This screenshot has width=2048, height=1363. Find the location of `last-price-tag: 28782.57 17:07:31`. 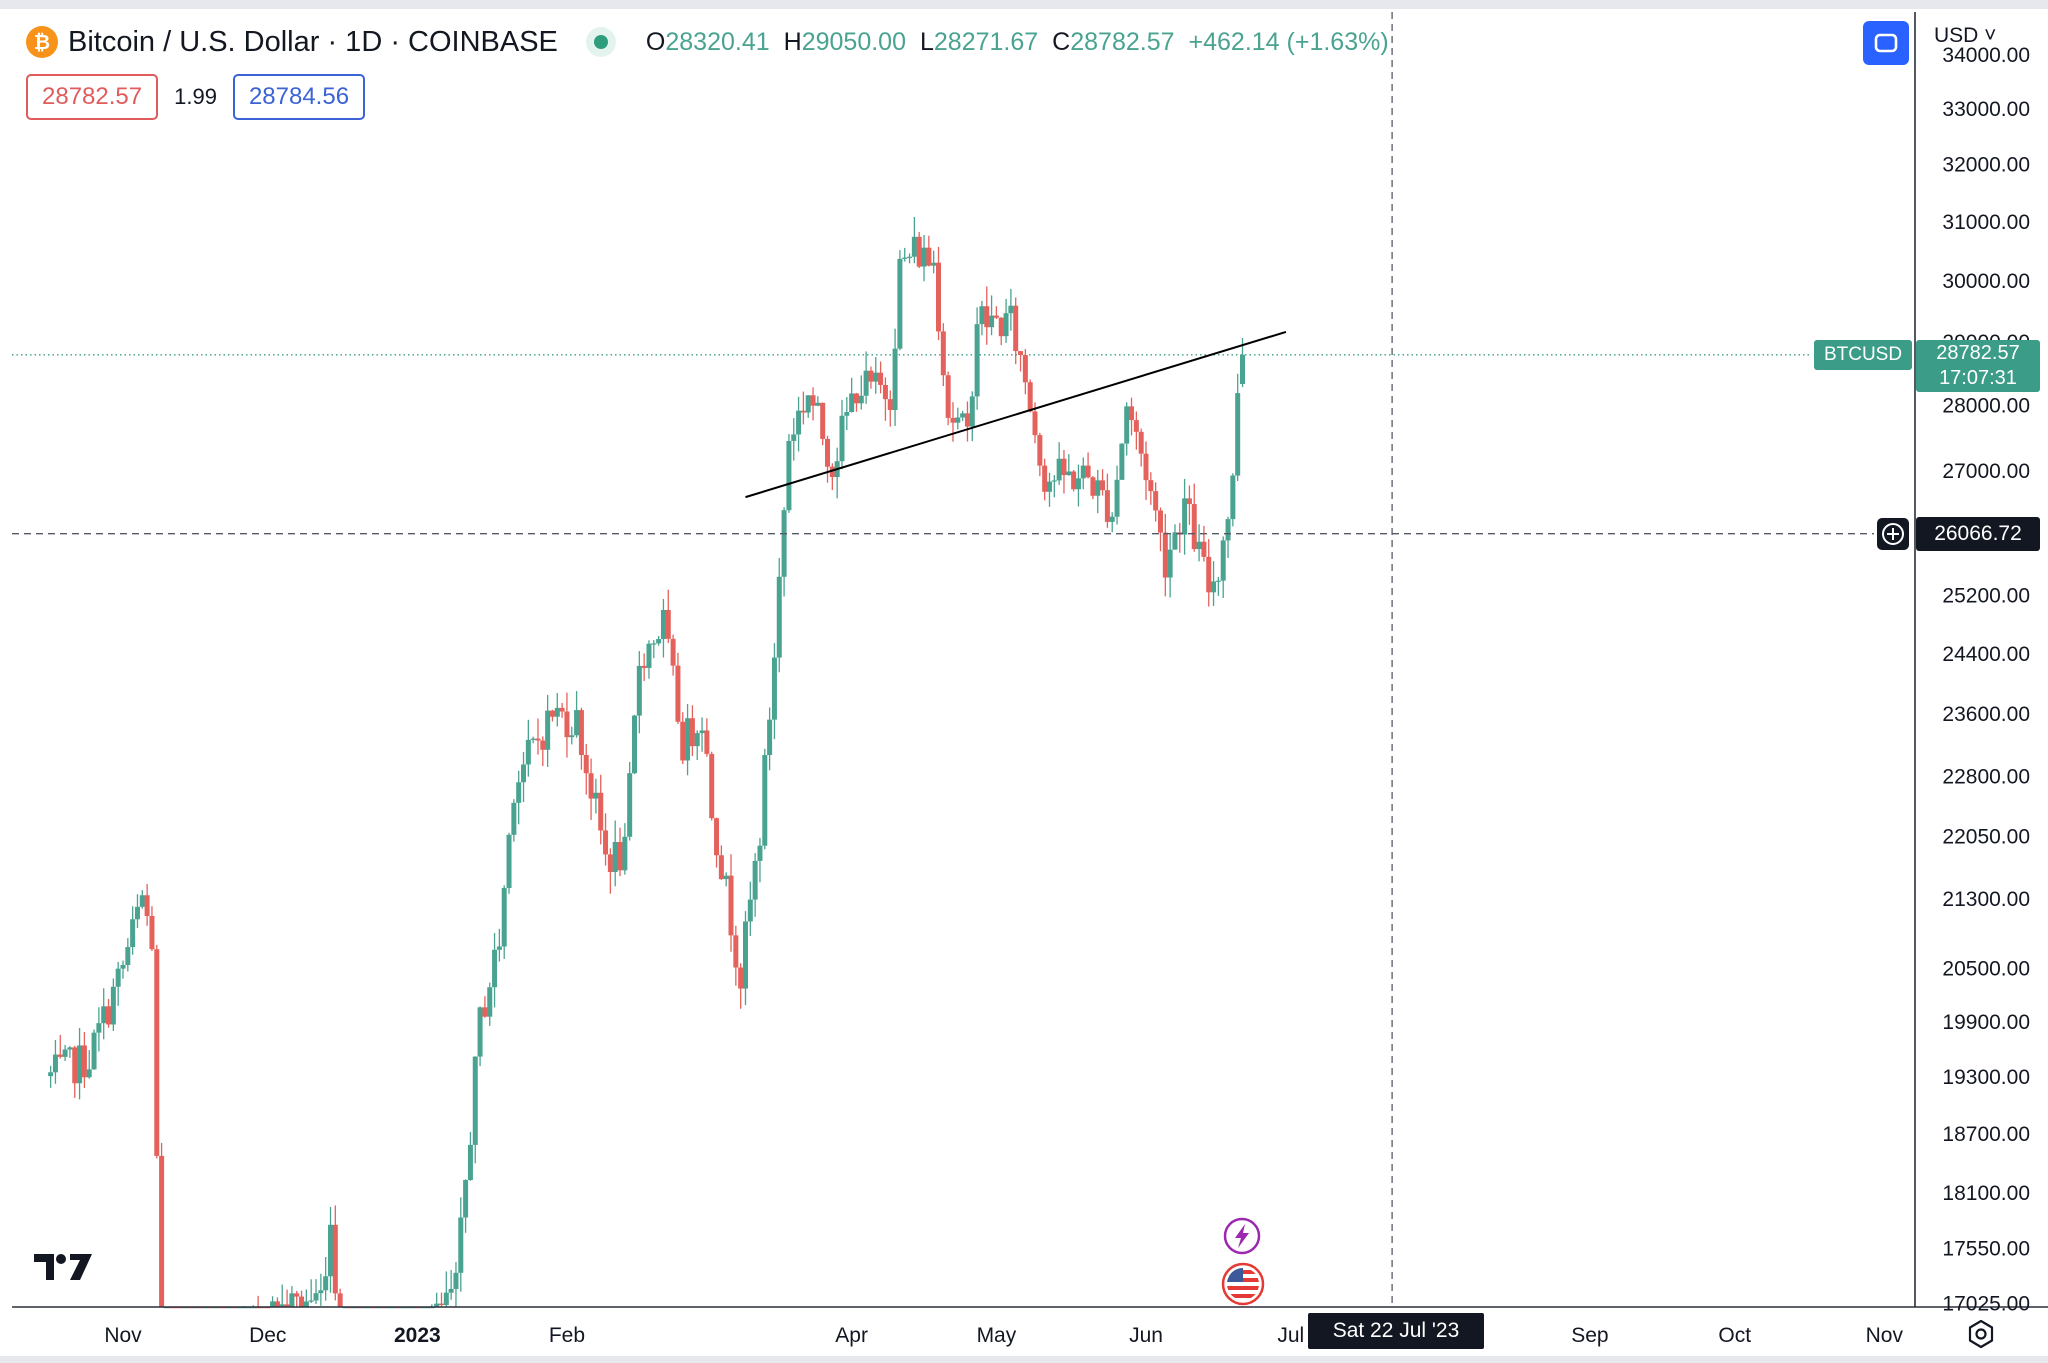

last-price-tag: 28782.57 17:07:31 is located at coordinates (1978, 366).